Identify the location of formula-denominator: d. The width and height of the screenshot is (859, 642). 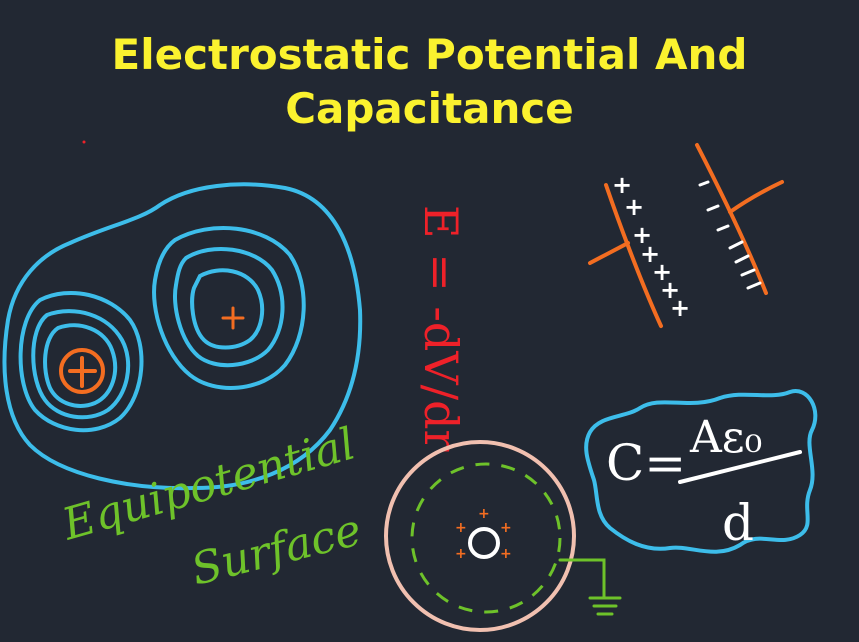
(738, 523).